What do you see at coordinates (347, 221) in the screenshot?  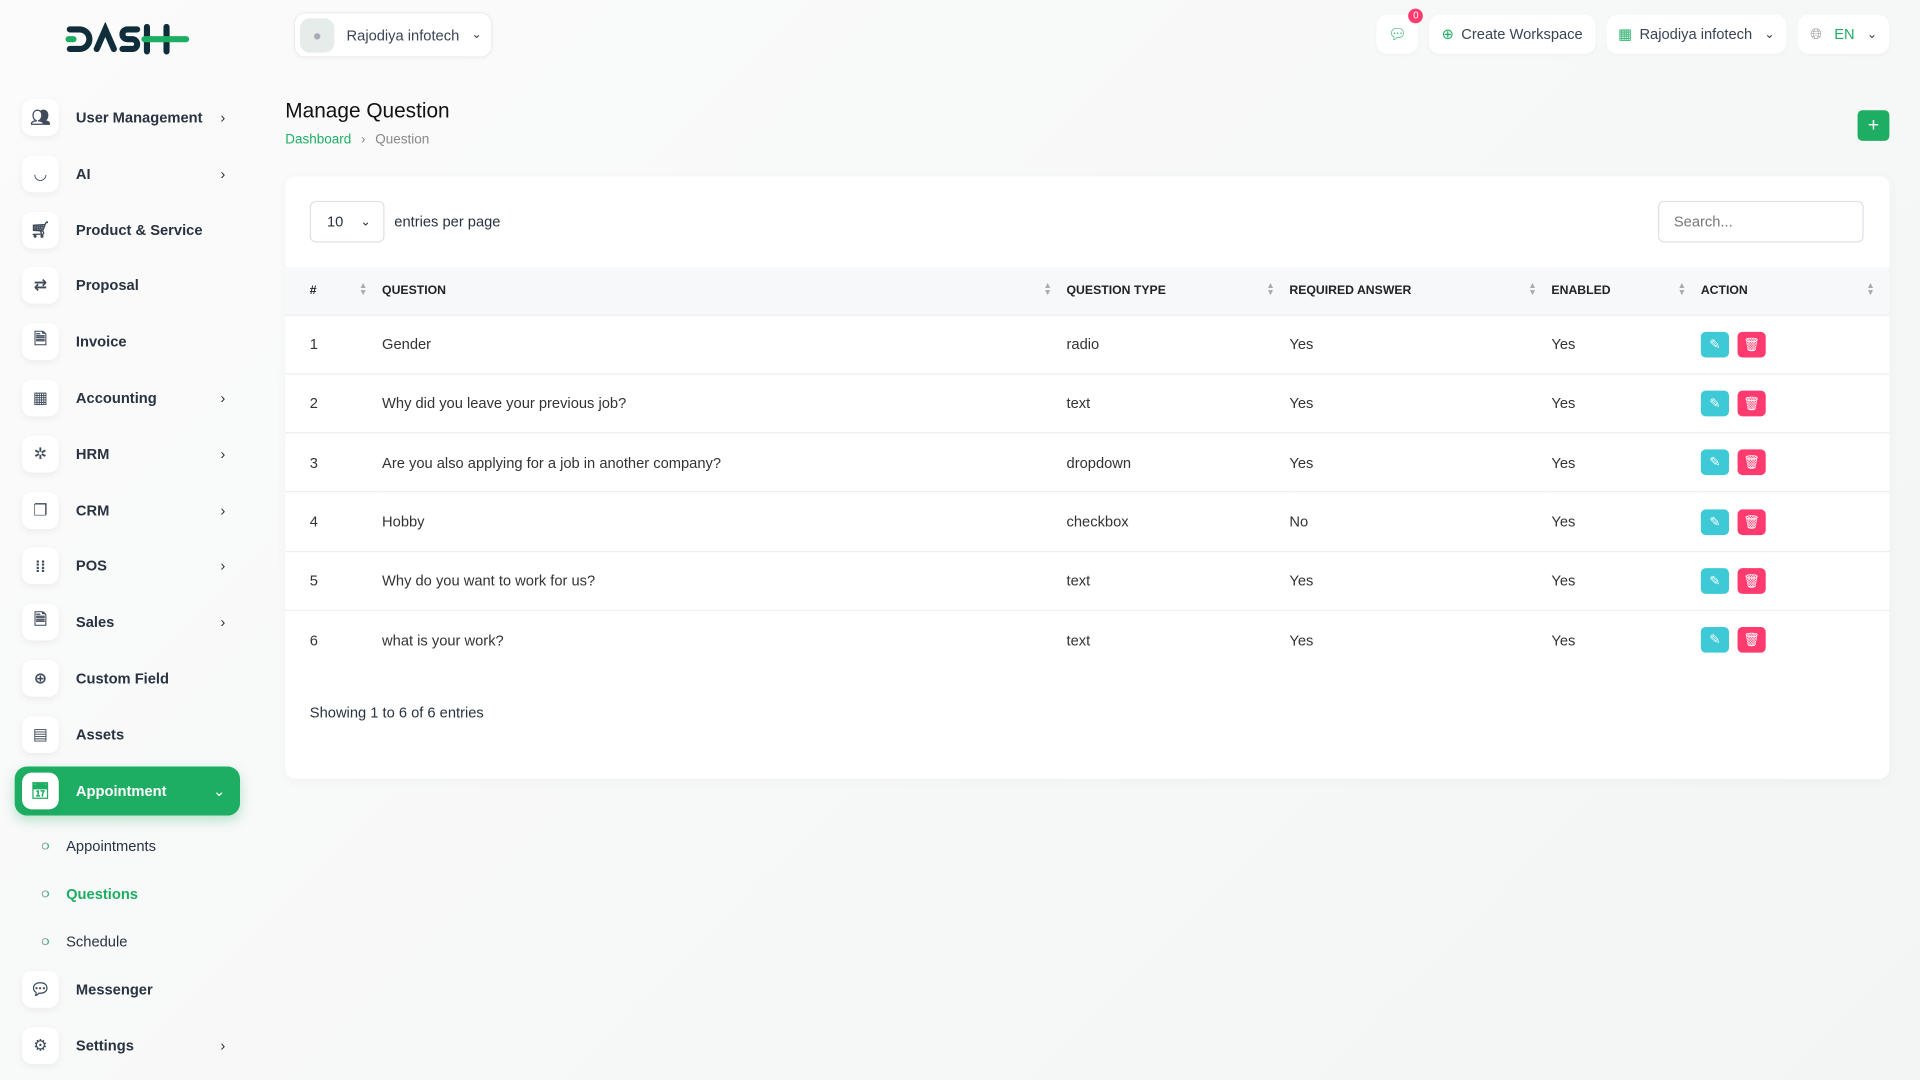 I see `per-page-select: 10 ⌄` at bounding box center [347, 221].